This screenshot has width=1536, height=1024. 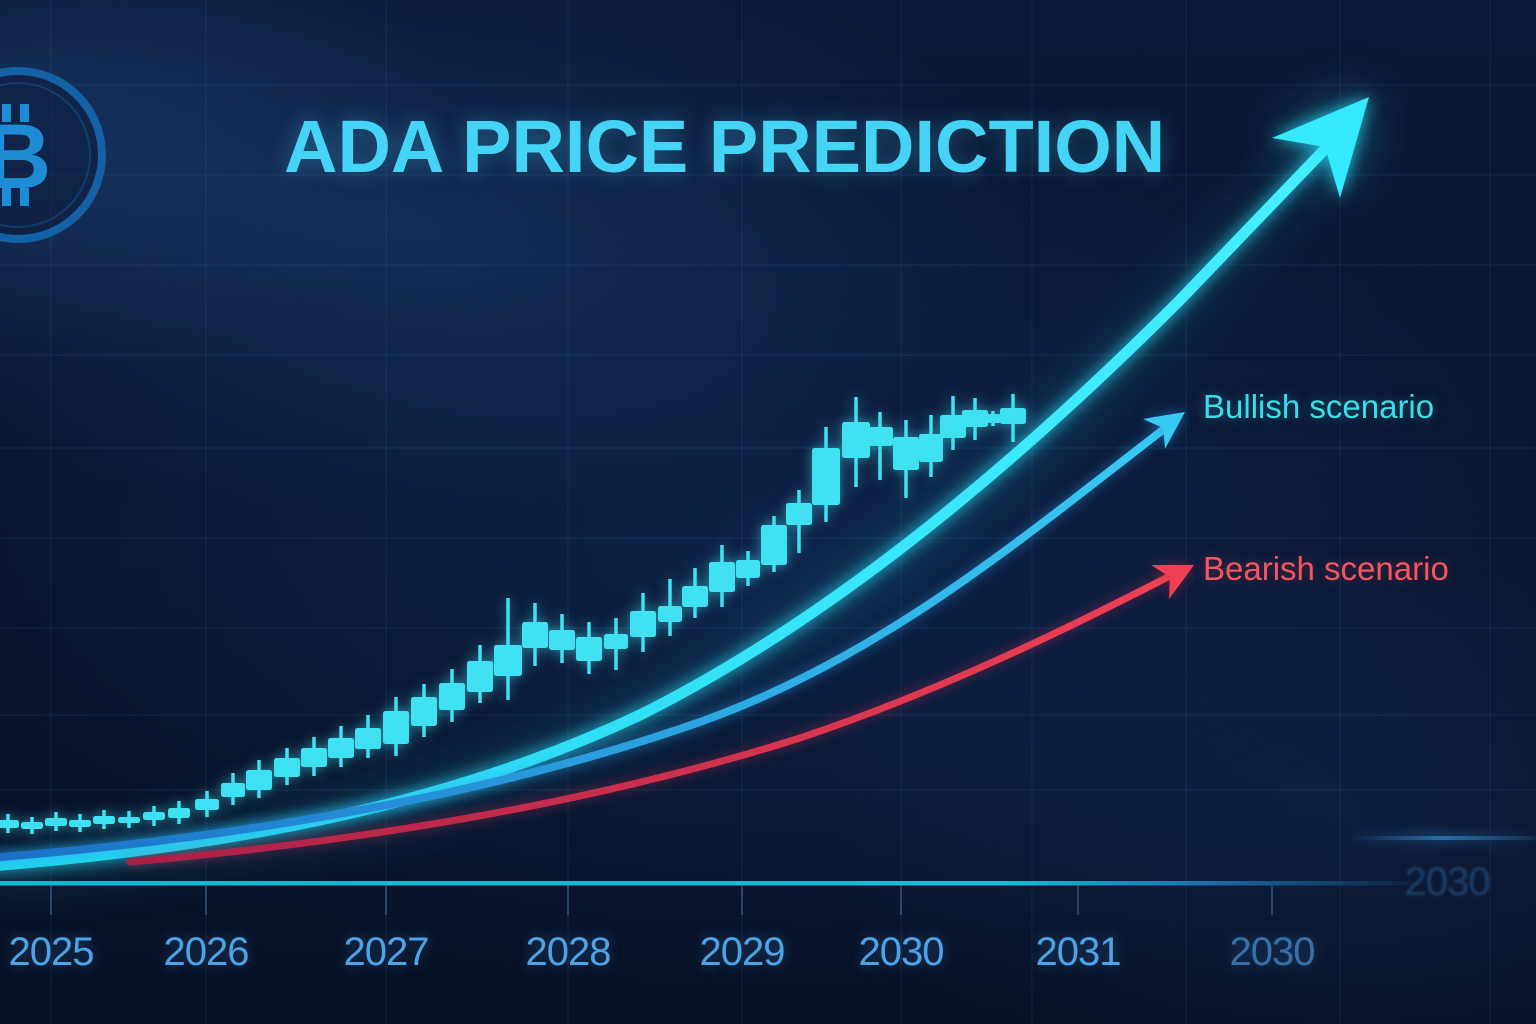 I want to click on bullish-scenario-label: Bullish scenario, so click(x=1319, y=406).